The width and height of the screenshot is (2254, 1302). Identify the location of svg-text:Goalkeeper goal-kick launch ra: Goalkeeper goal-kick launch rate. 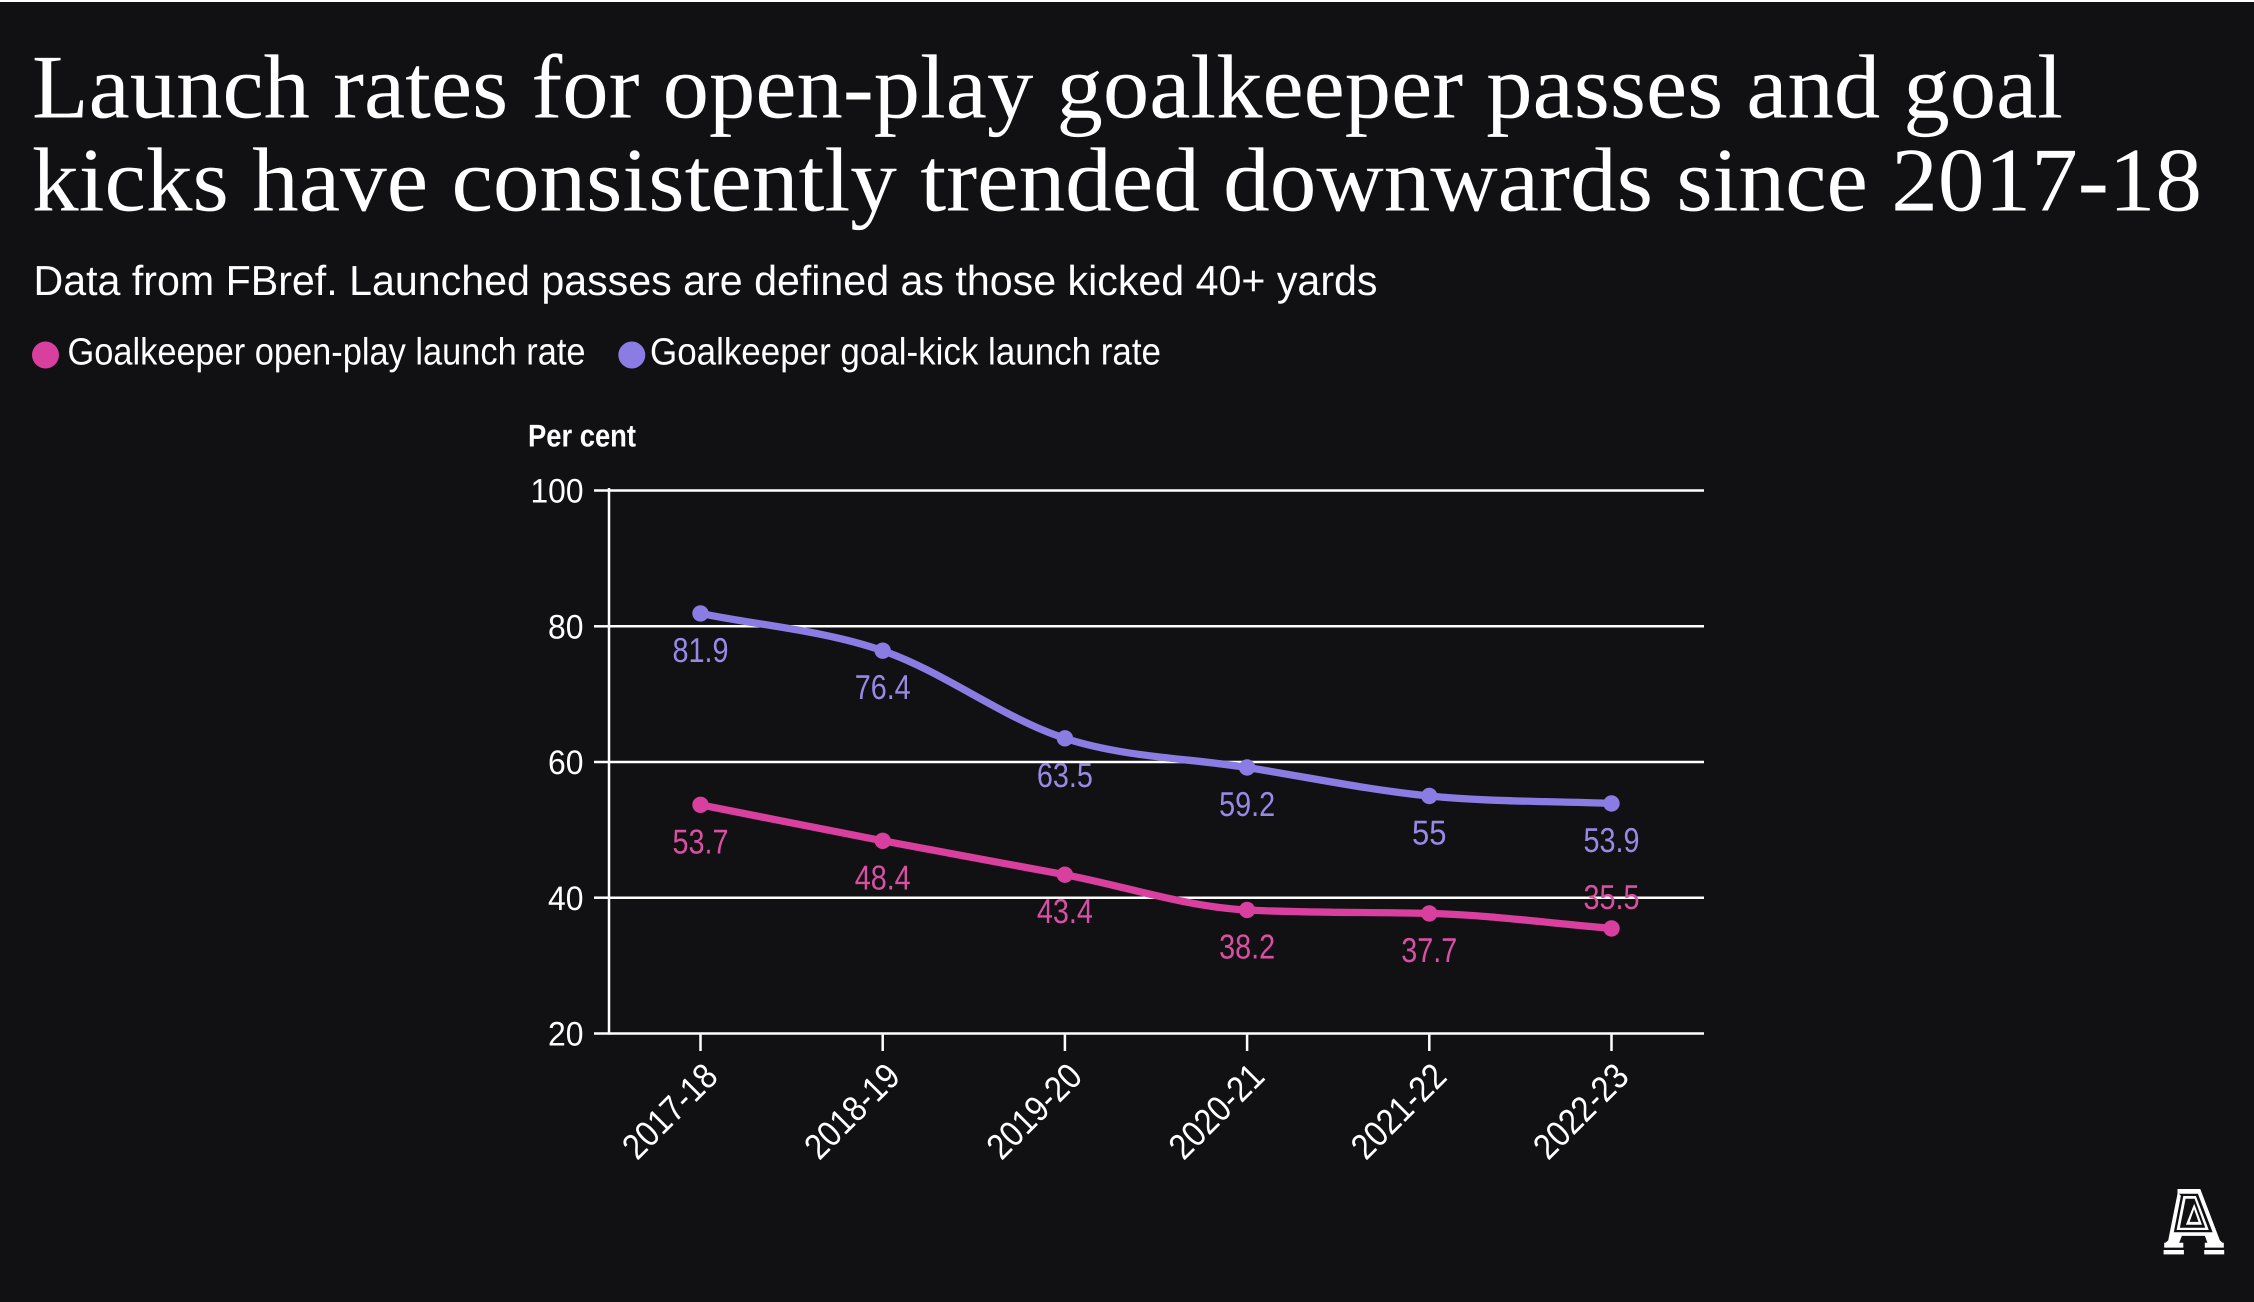
(905, 353).